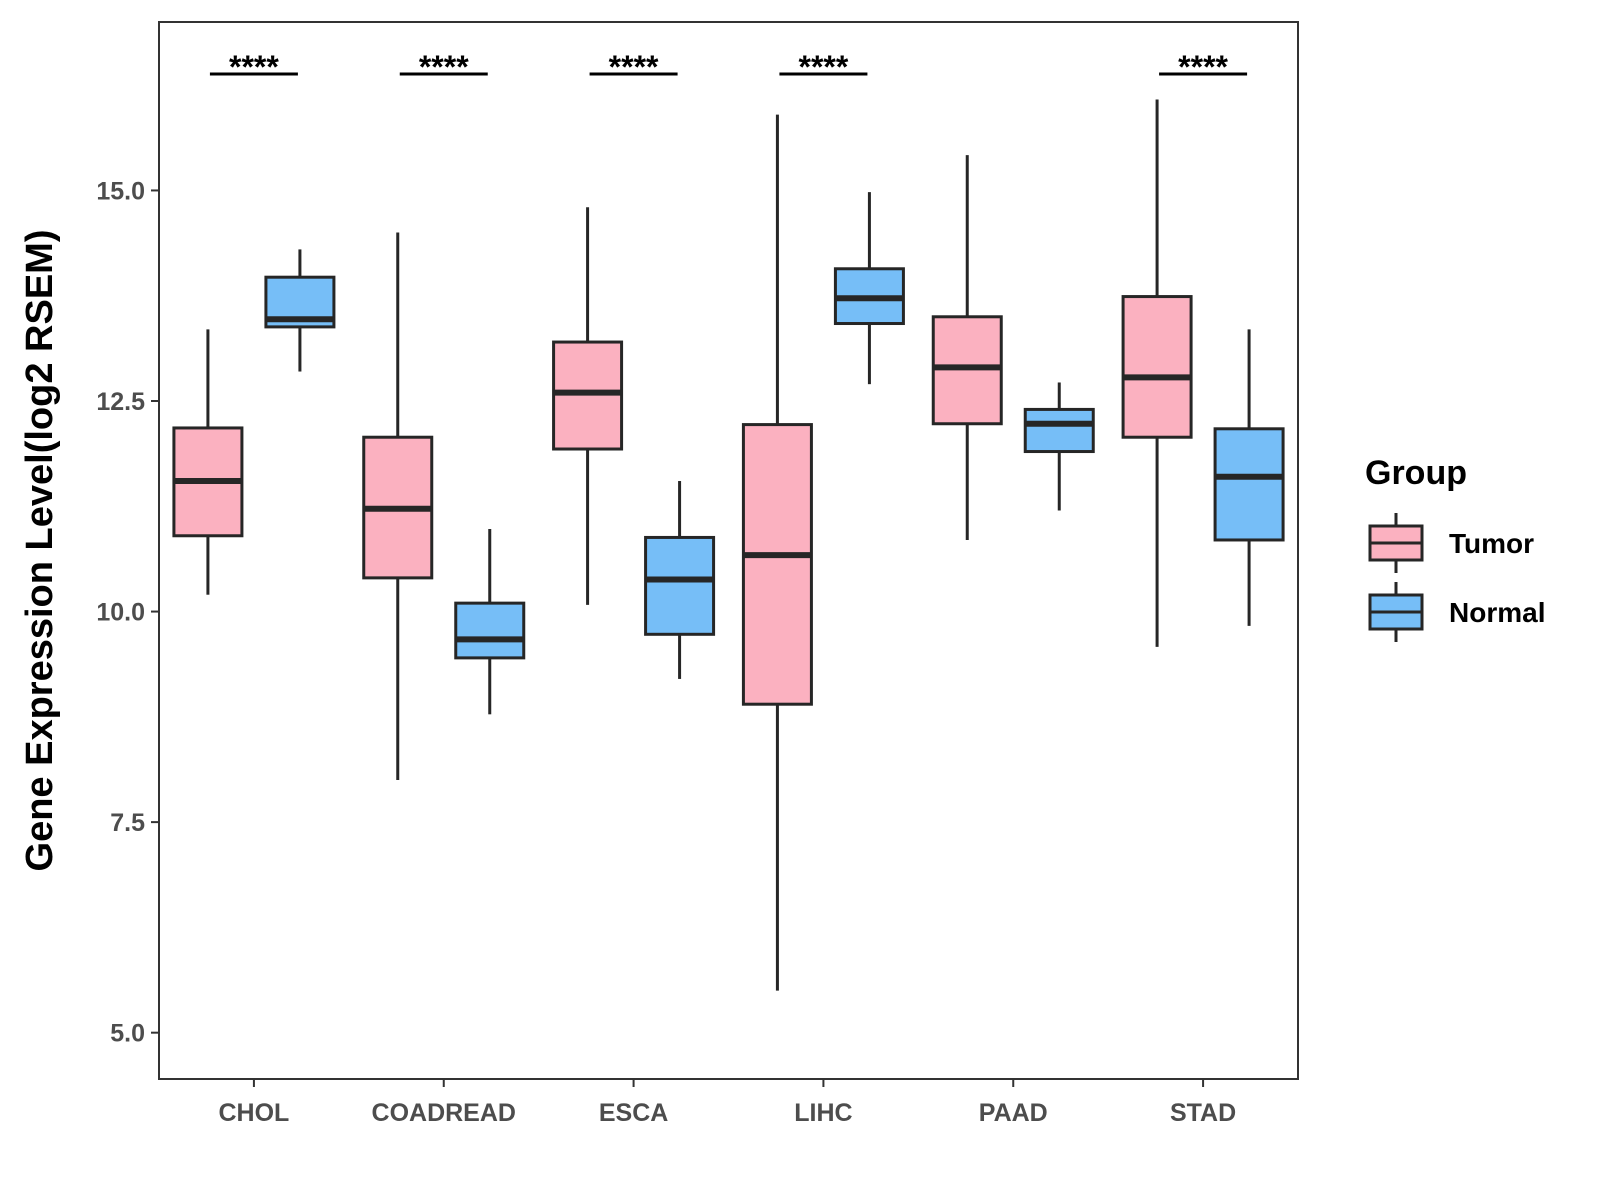 The width and height of the screenshot is (1600, 1200). Describe the element at coordinates (120, 402) in the screenshot. I see `y-tick-label: 12.5` at that location.